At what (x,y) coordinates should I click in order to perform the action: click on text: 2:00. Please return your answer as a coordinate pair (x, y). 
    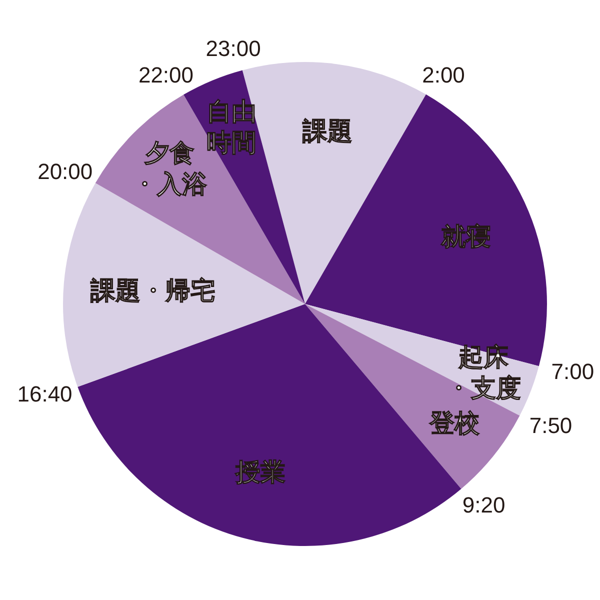
    Looking at the image, I should click on (443, 75).